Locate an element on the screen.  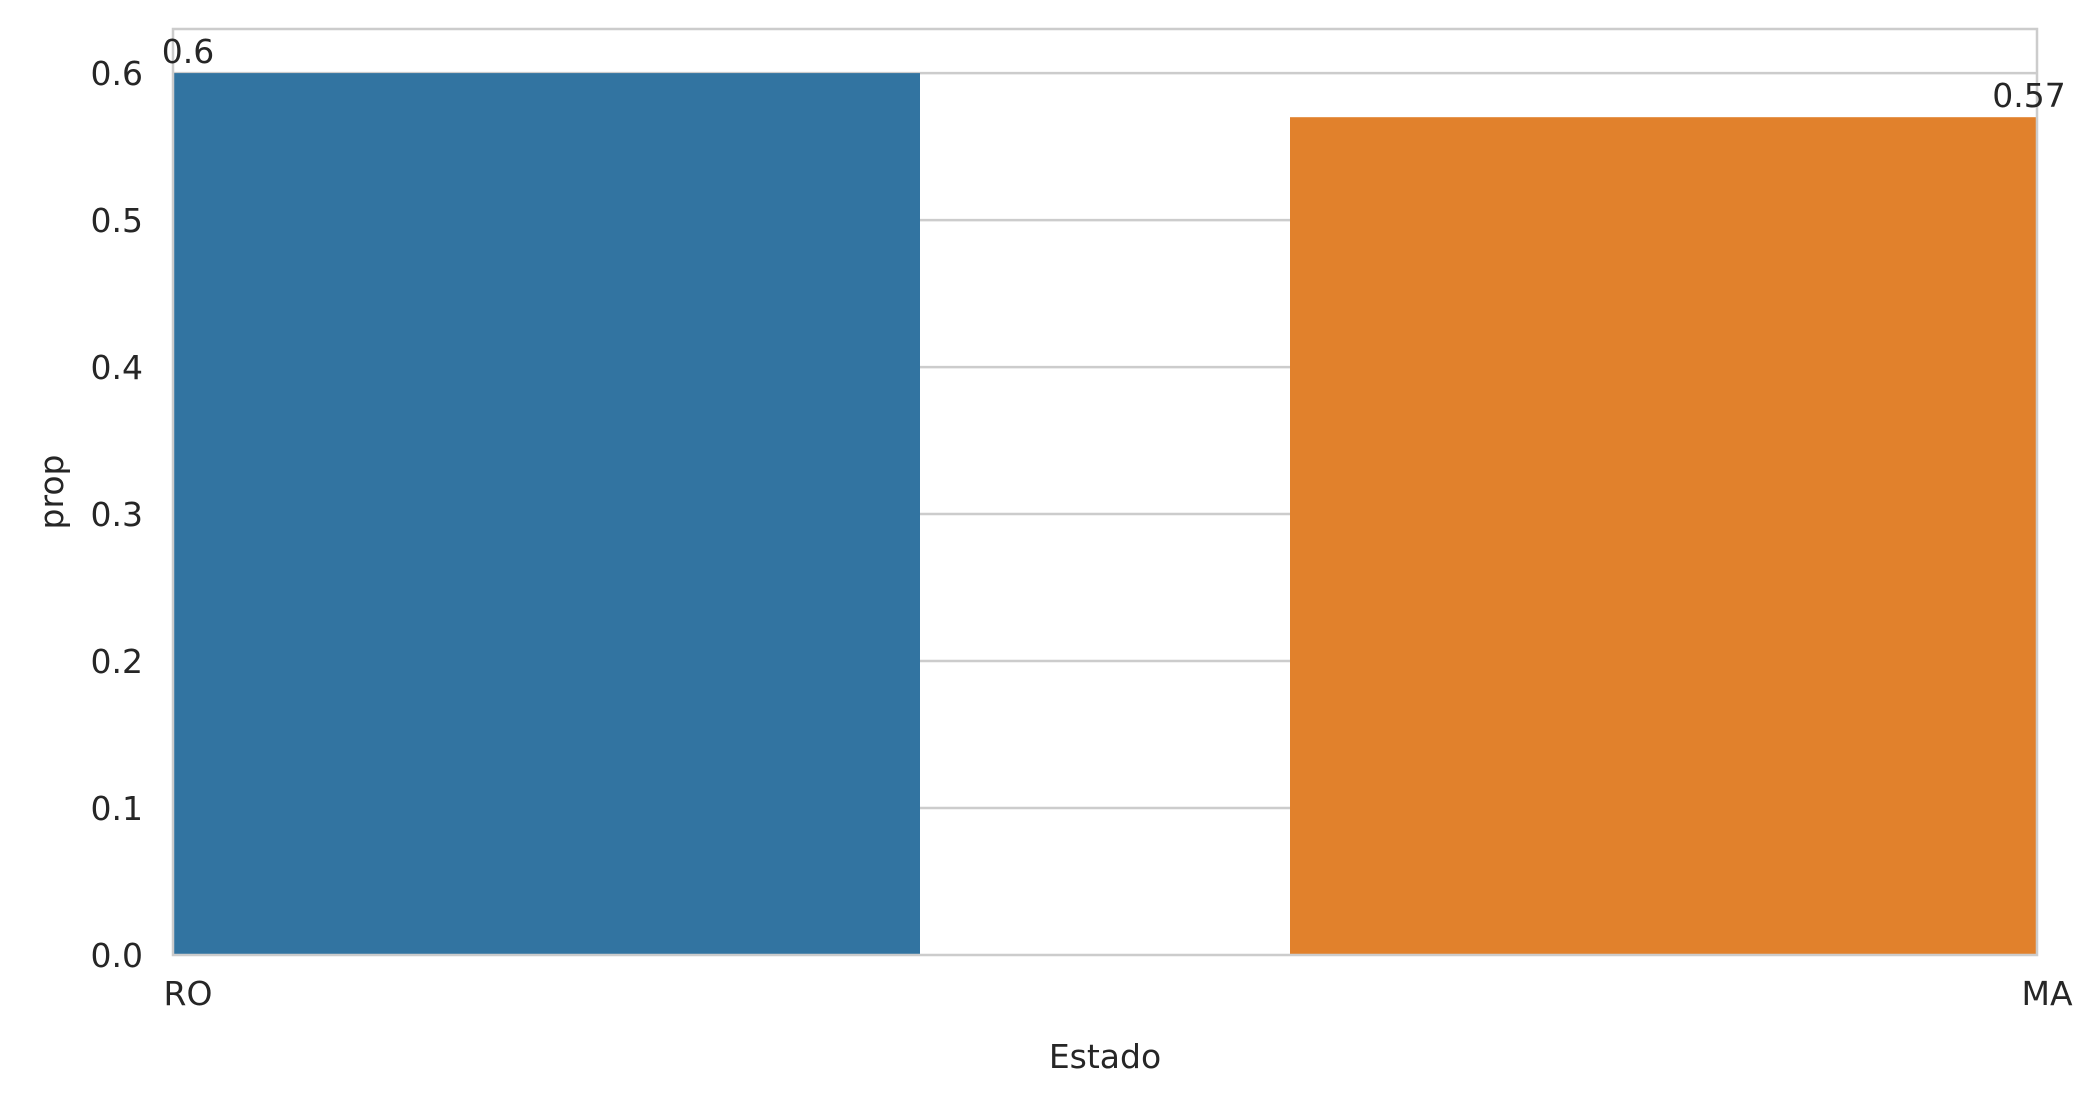
x-tick-label: RO is located at coordinates (188, 993).